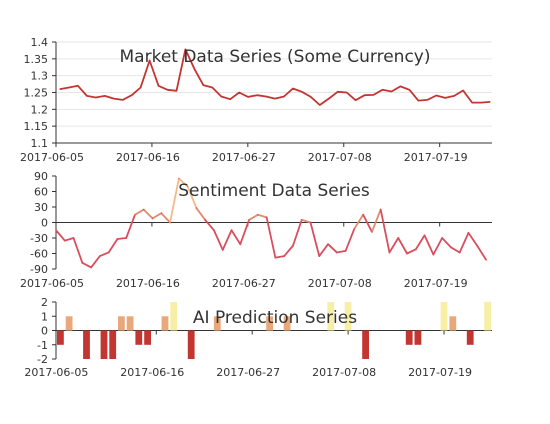 The height and width of the screenshot is (424, 550). Describe the element at coordinates (36, 126) in the screenshot. I see `y-tick-label: 1.15` at that location.